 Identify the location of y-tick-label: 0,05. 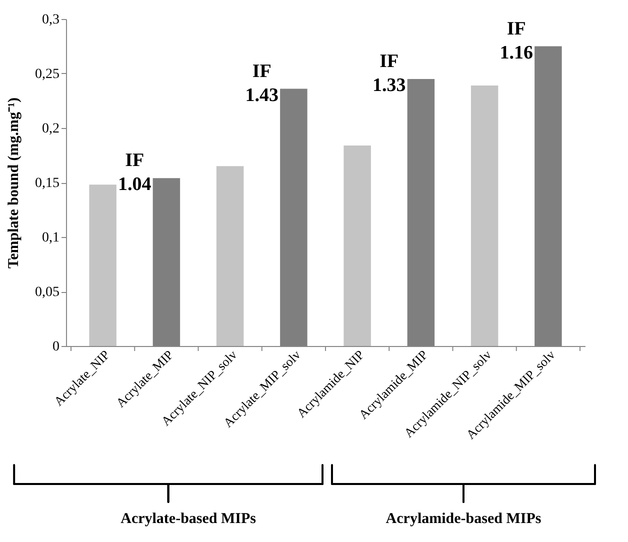
(47, 292).